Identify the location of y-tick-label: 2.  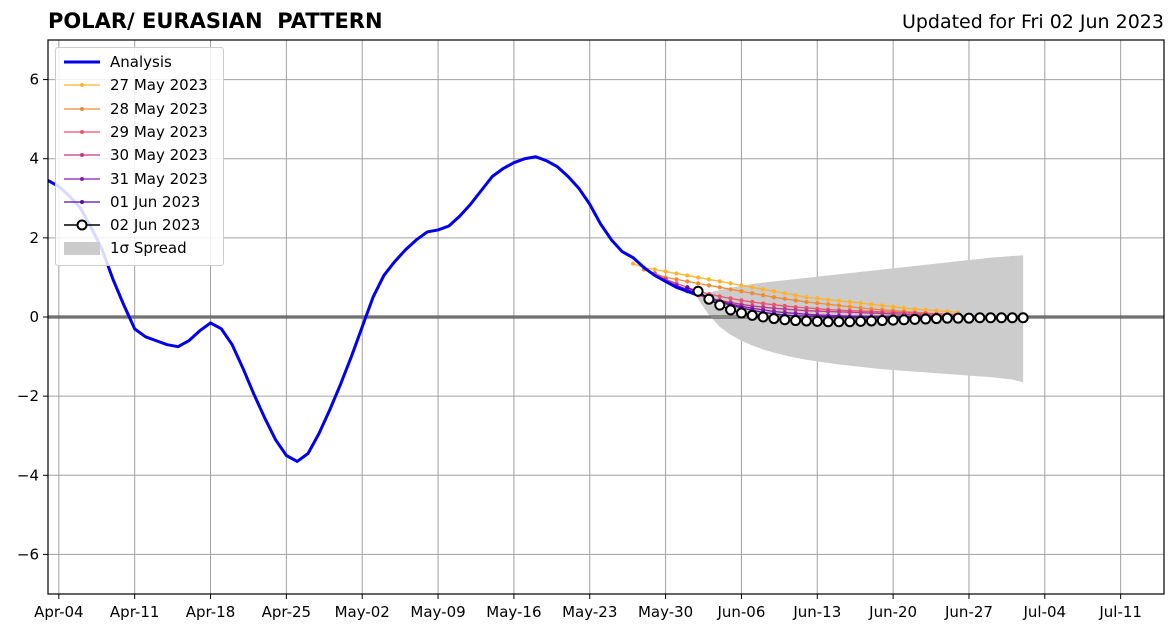
(34, 238).